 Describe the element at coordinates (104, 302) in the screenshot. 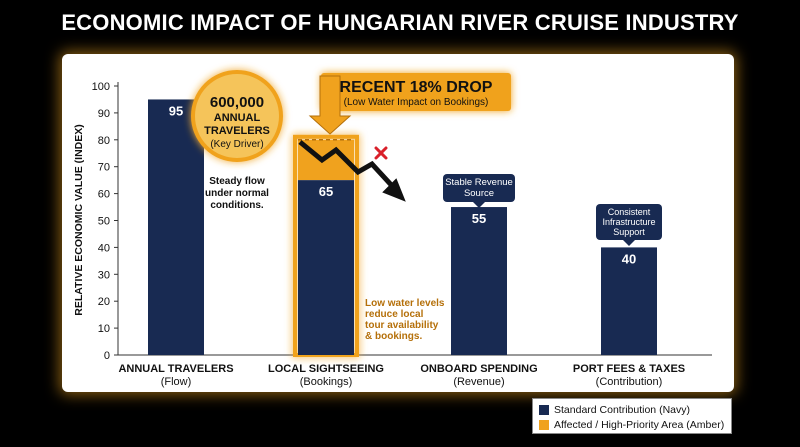

I see `y-tick-label: 20` at that location.